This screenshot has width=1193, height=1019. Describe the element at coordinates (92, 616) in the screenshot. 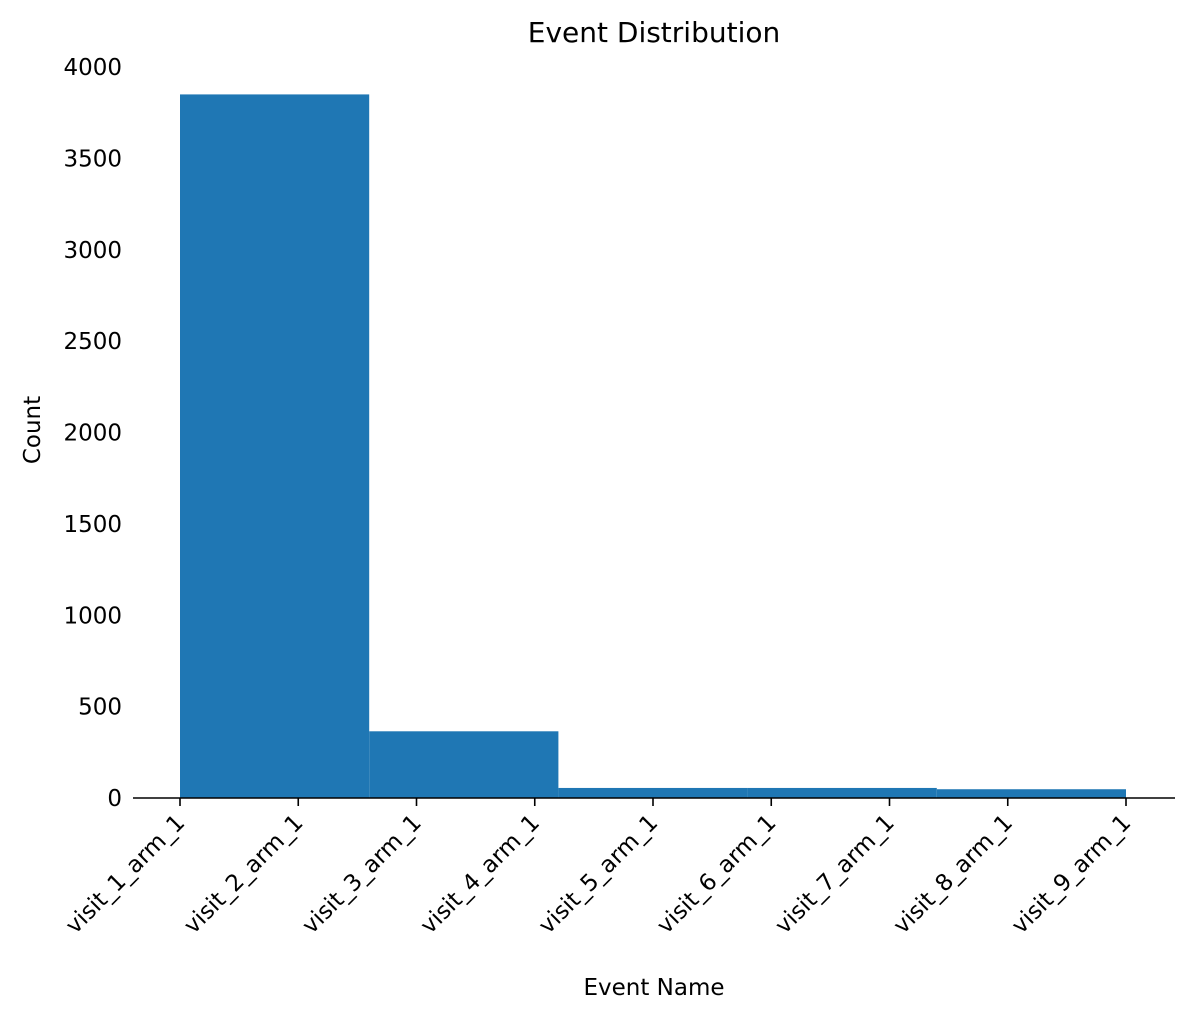

I see `y-tick-label: 1000` at that location.